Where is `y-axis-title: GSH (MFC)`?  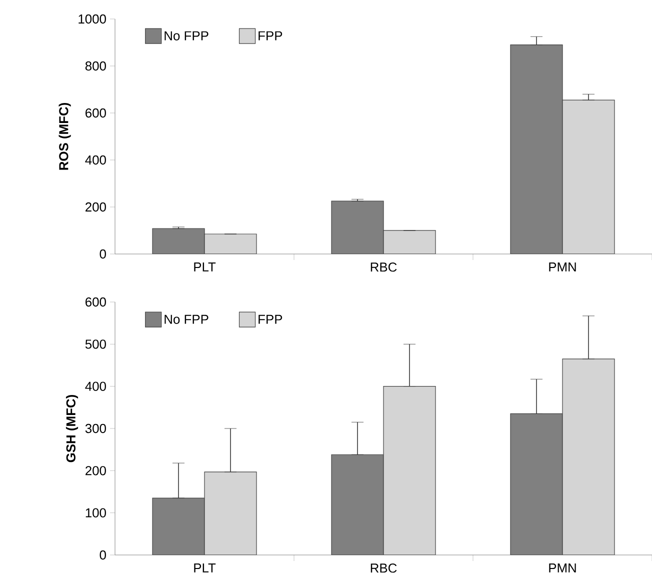
y-axis-title: GSH (MFC) is located at coordinates (72, 428).